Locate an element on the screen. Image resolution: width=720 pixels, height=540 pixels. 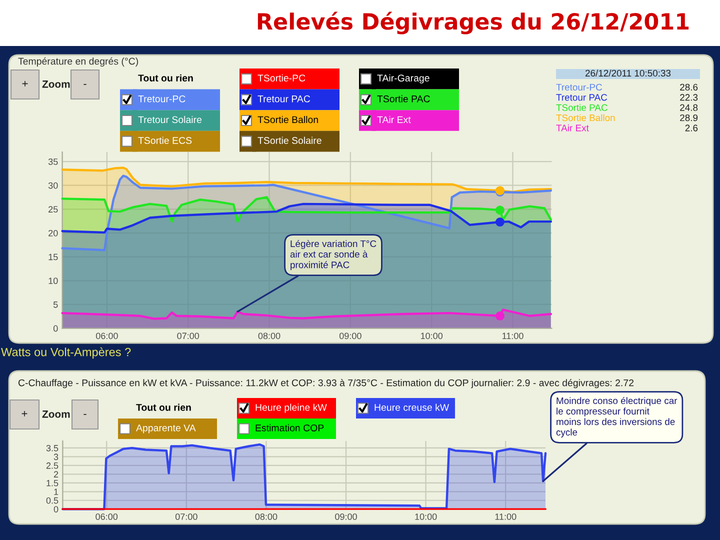
y-tick-label: 1.5 is located at coordinates (52, 483).